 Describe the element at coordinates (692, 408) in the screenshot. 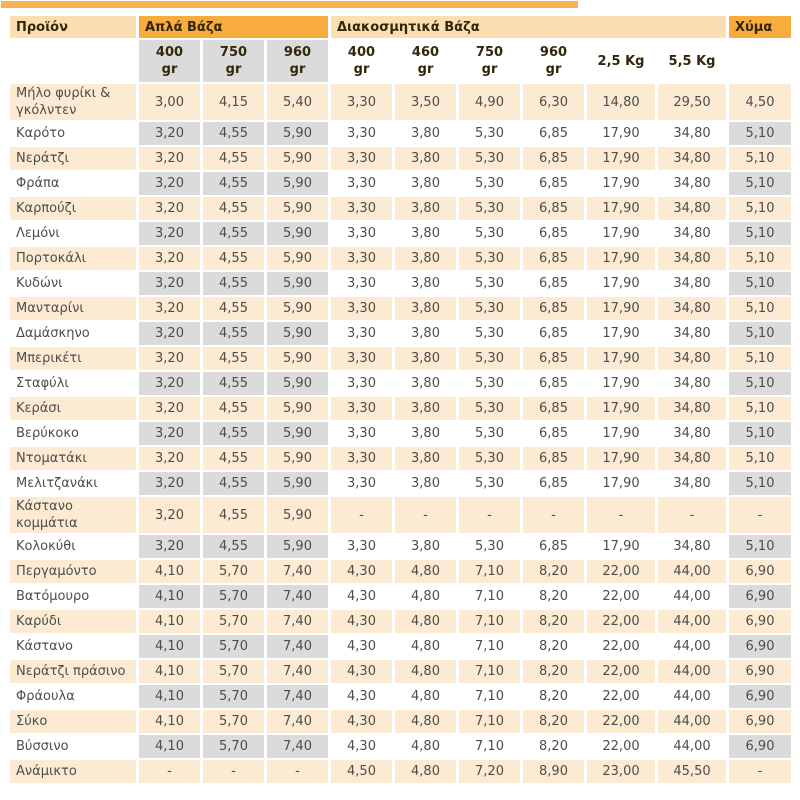

I see `price-cell: 34,80` at that location.